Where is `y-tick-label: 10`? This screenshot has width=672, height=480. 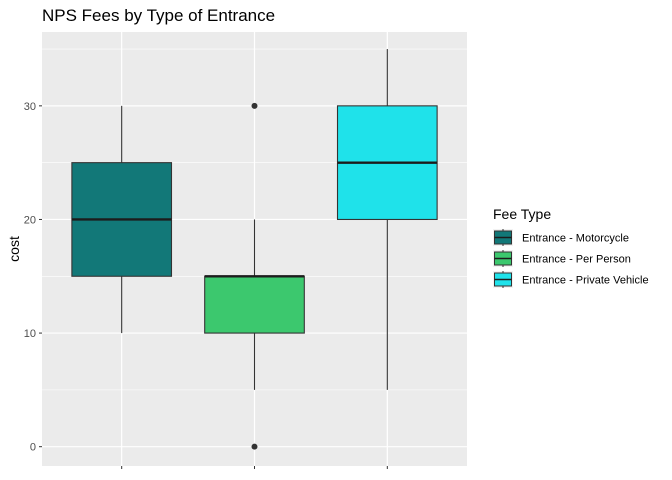 y-tick-label: 10 is located at coordinates (30, 334).